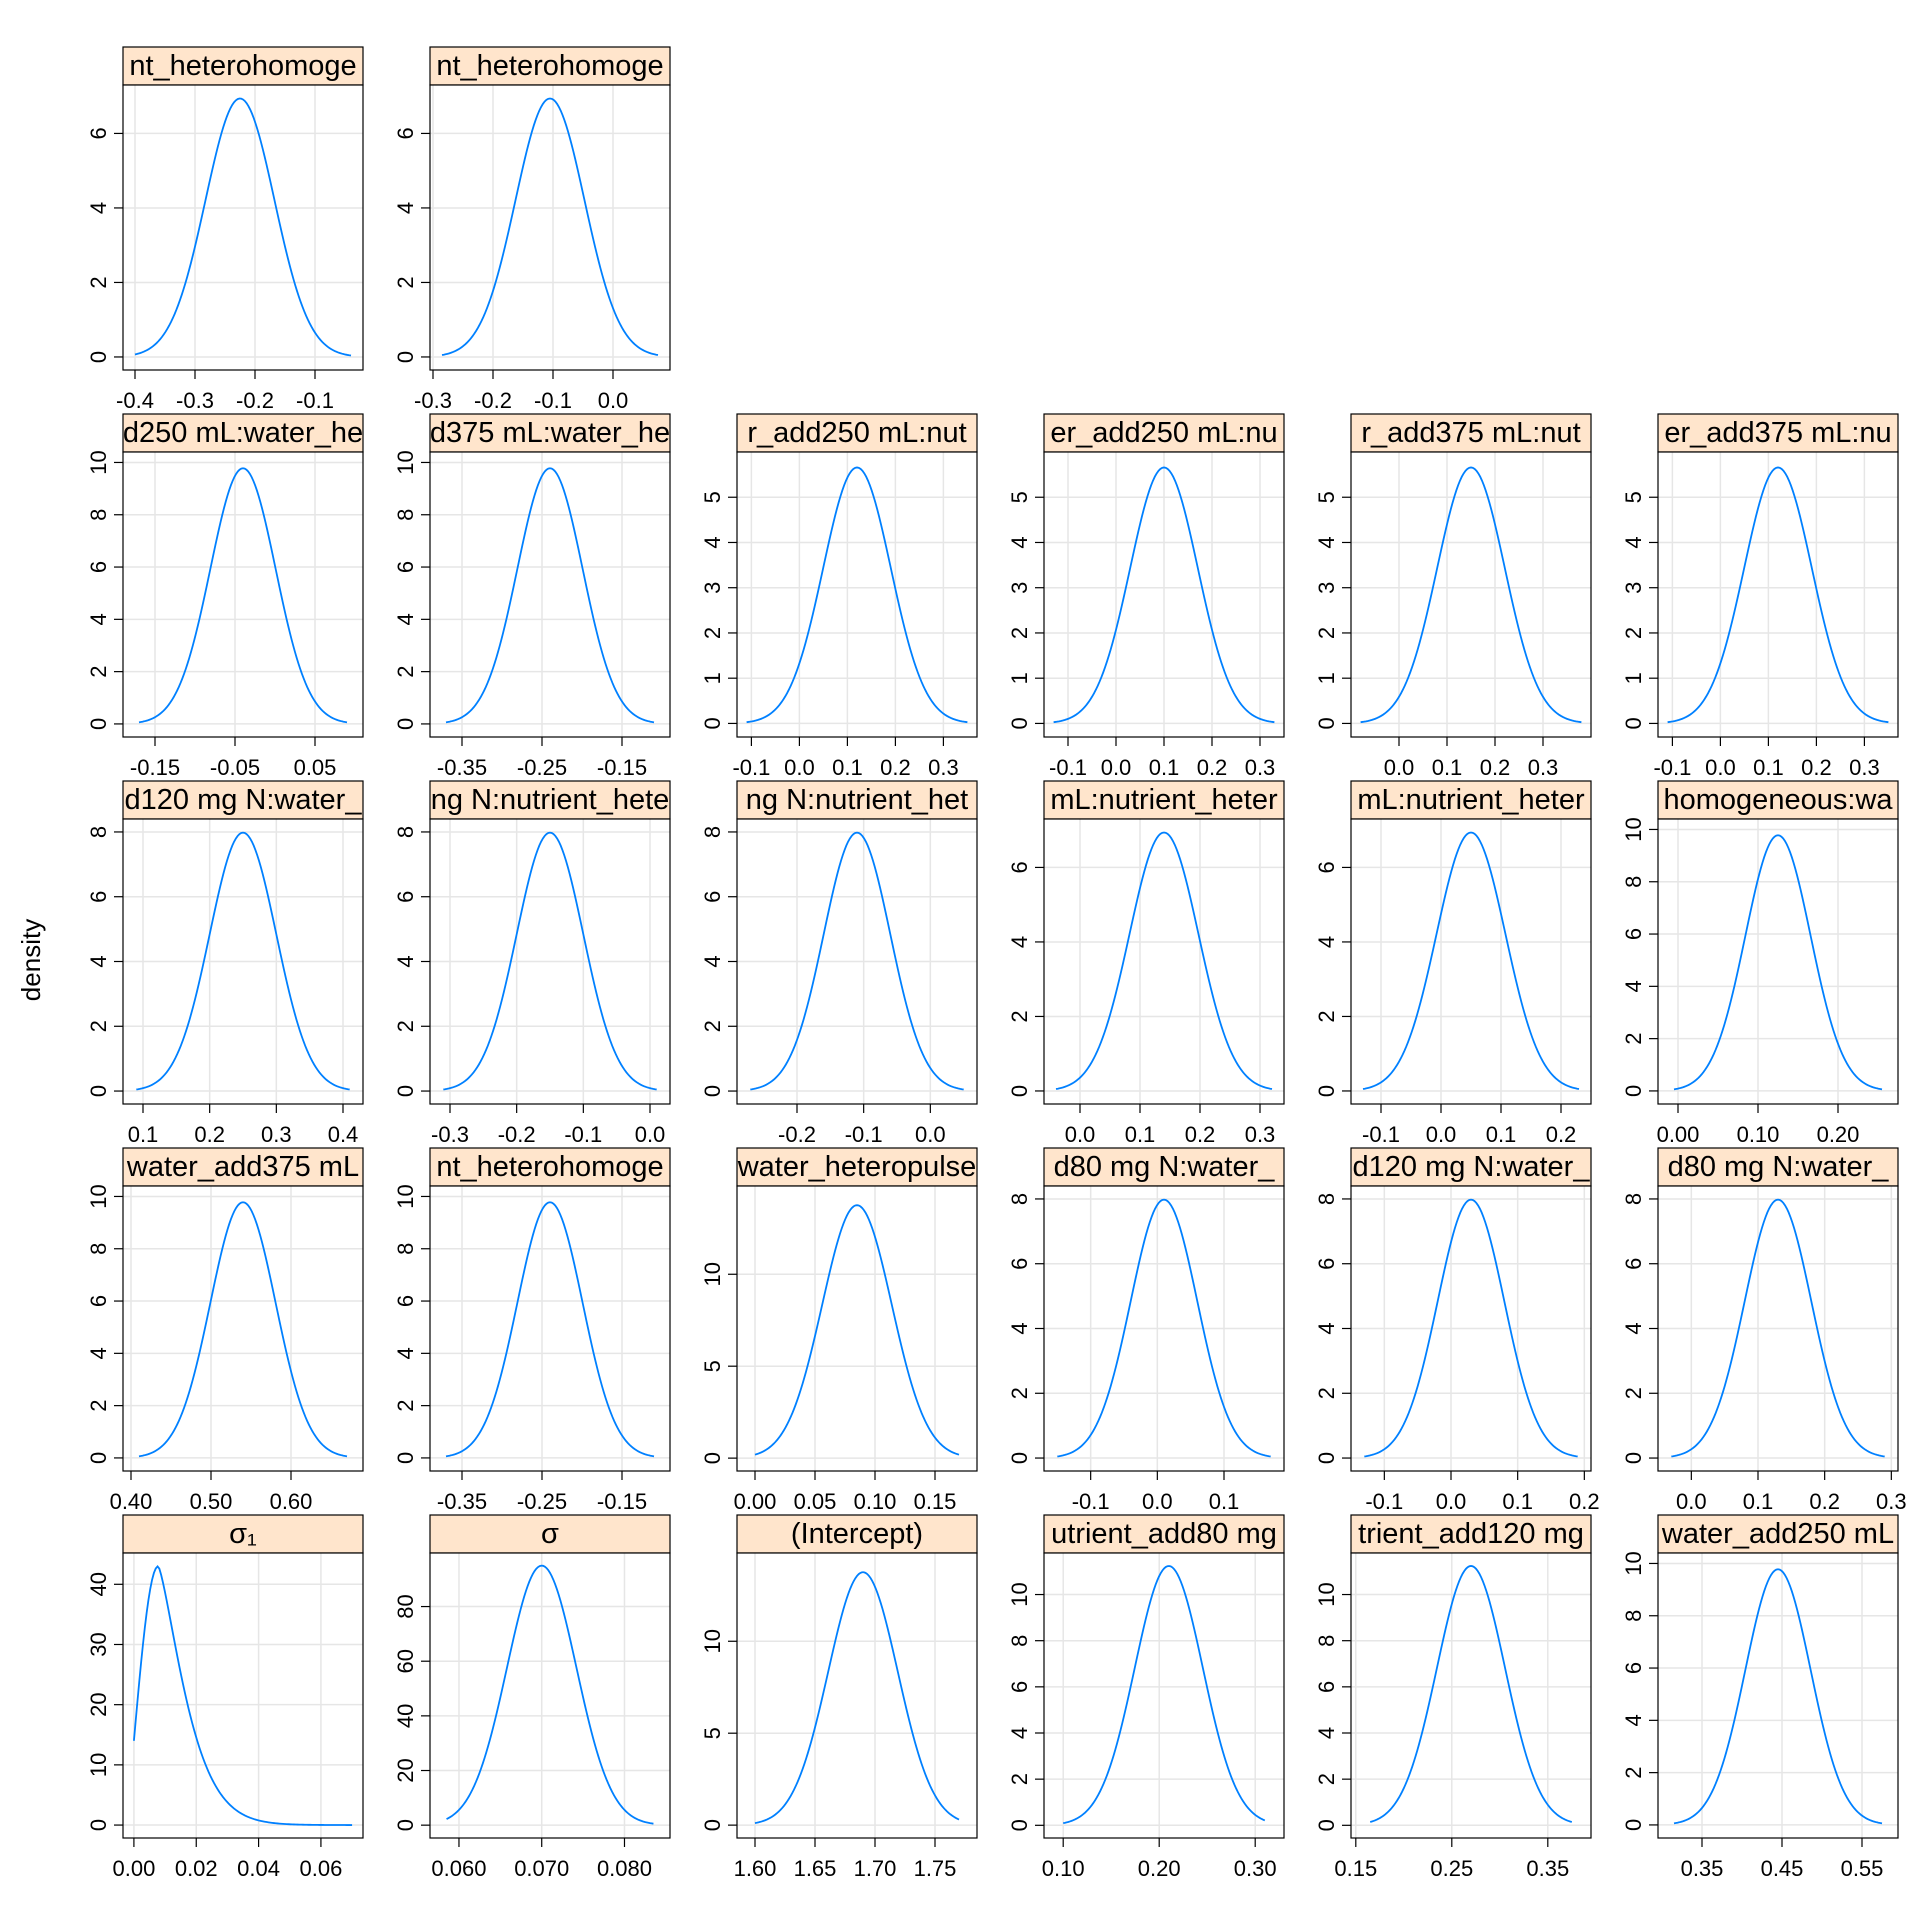  I want to click on panel: ng N:nutrient_het -0.2 -0.1 0.0 0 2 4 6 8, so click(839, 963).